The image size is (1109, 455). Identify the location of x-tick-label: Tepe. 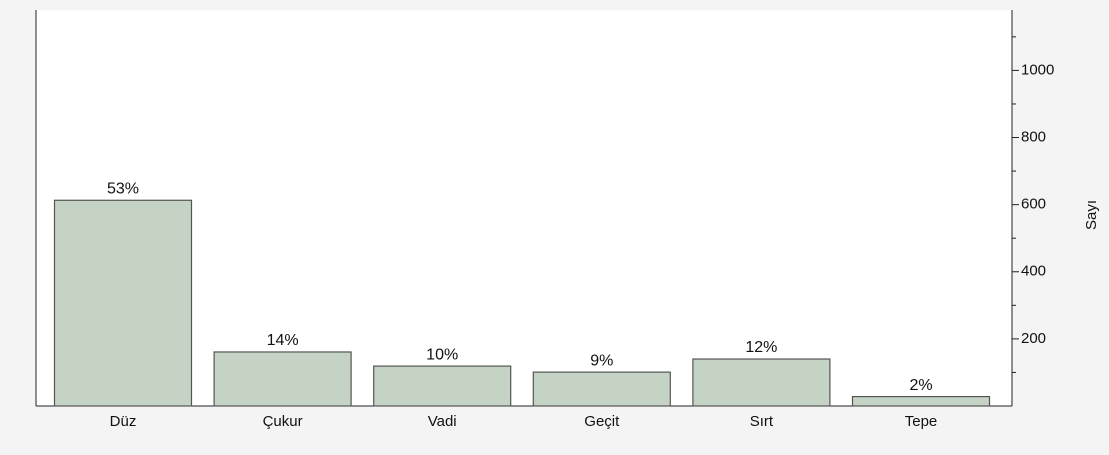
(921, 421).